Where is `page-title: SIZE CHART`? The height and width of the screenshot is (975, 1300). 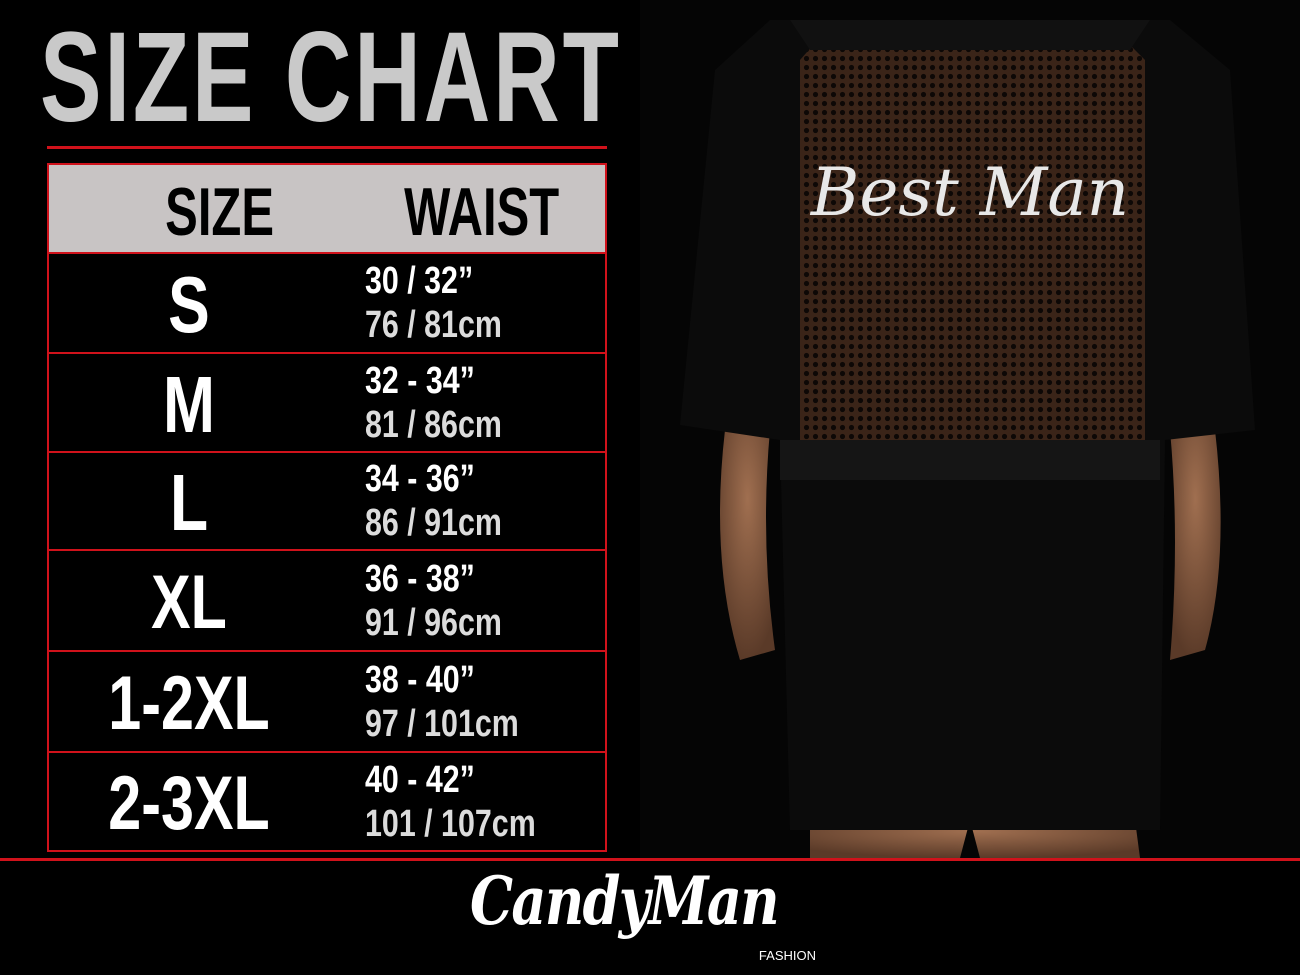 page-title: SIZE CHART is located at coordinates (331, 77).